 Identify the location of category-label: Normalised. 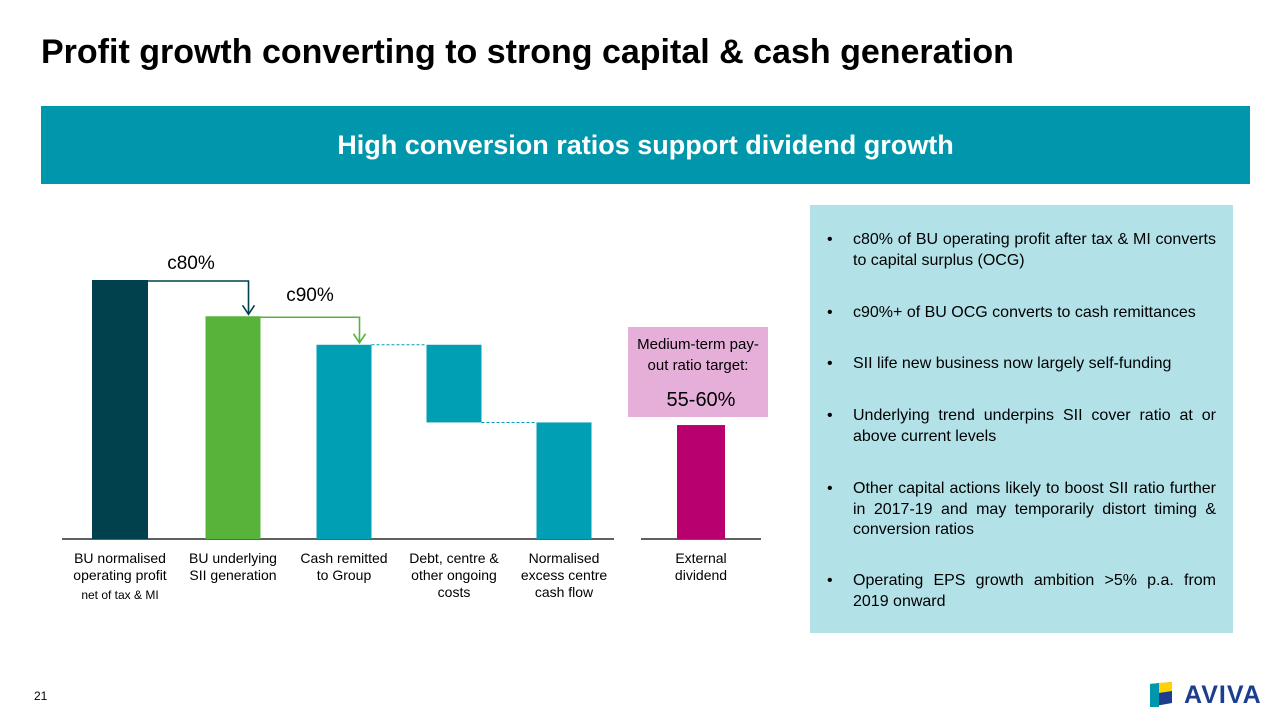
(564, 558).